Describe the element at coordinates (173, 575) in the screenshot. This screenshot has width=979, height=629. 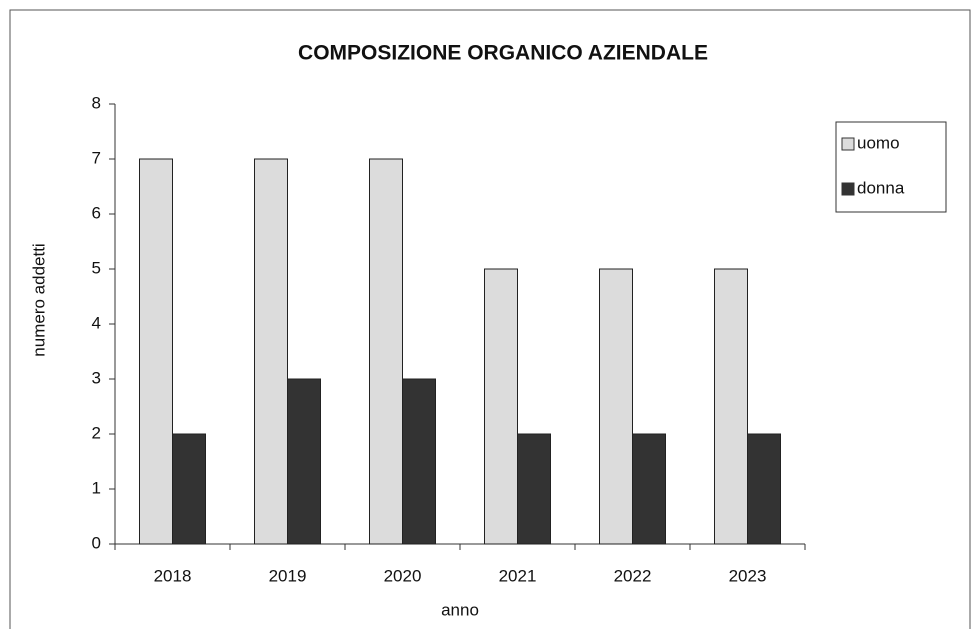
I see `x-tick-label: 2018` at that location.